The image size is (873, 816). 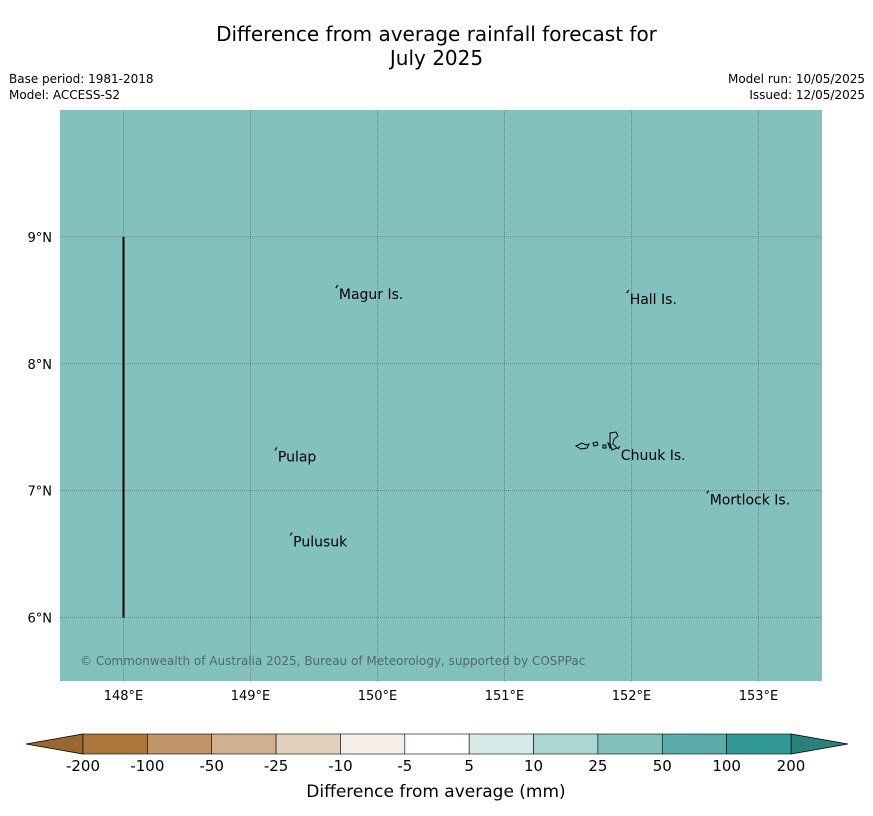 I want to click on colorbar-under-arrow, so click(x=54, y=744).